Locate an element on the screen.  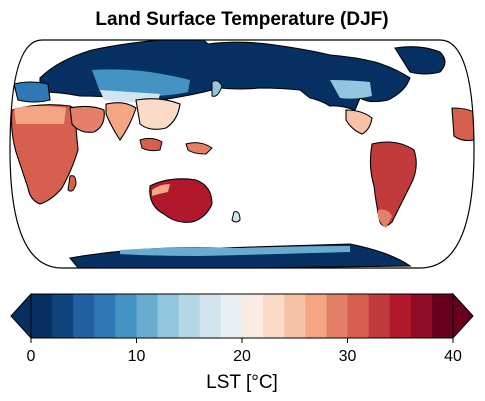
land-australia-coast is located at coordinates (161, 190).